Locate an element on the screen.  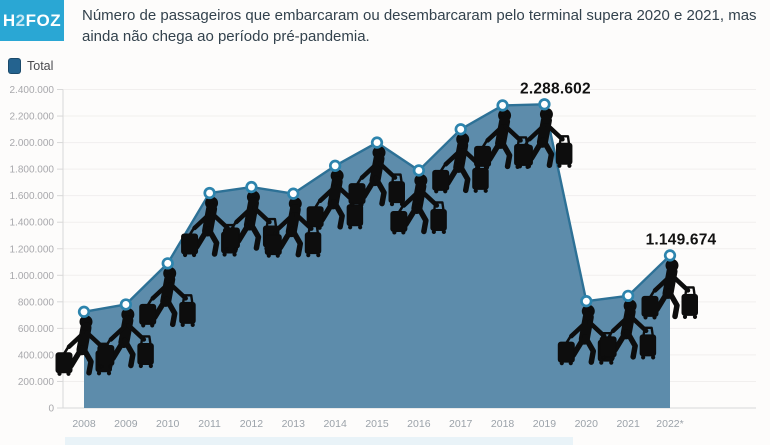
h2foz-logo: H2FOZ is located at coordinates (32, 20).